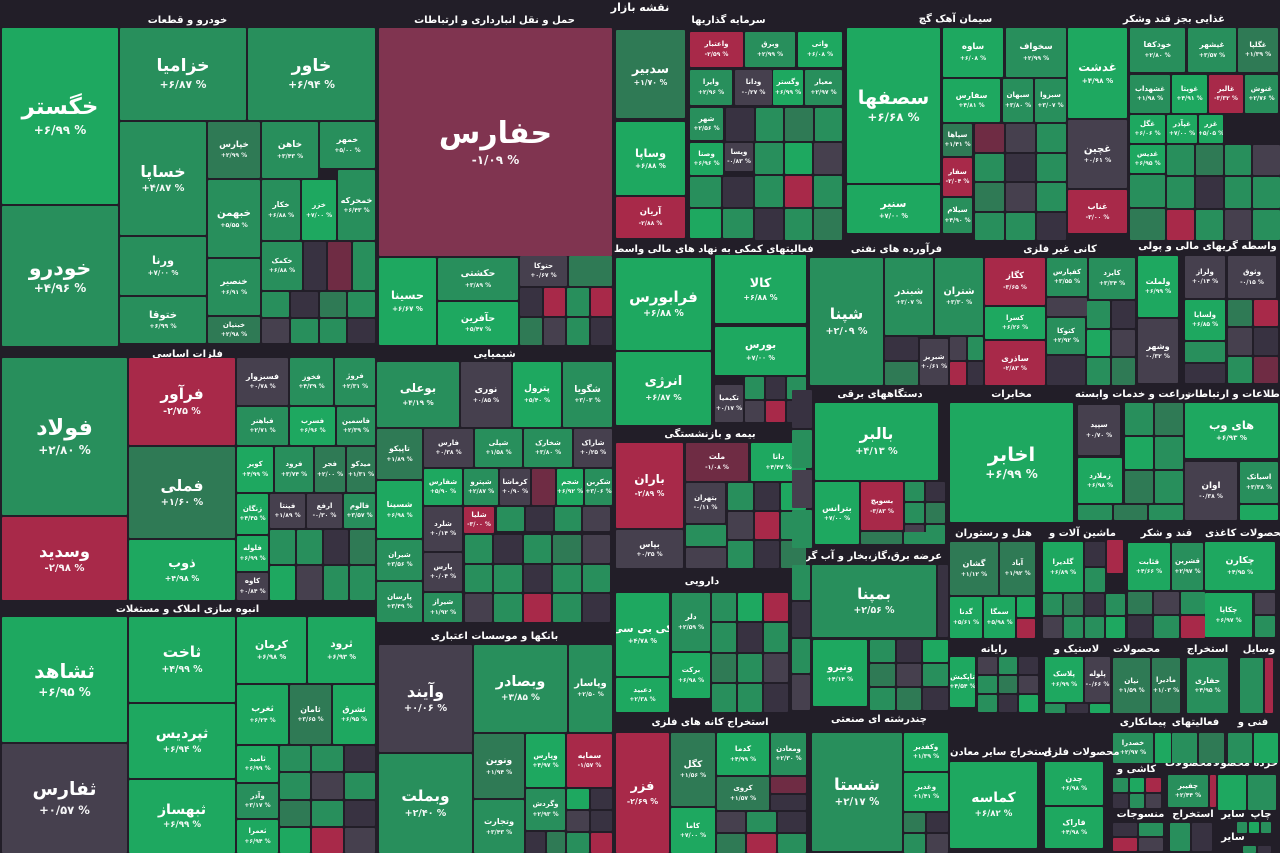 This screenshot has width=1280, height=853. What do you see at coordinates (182, 659) in the screenshot?
I see `stock-tile-ثاخت: ثاخت +۴/۹۹ %` at bounding box center [182, 659].